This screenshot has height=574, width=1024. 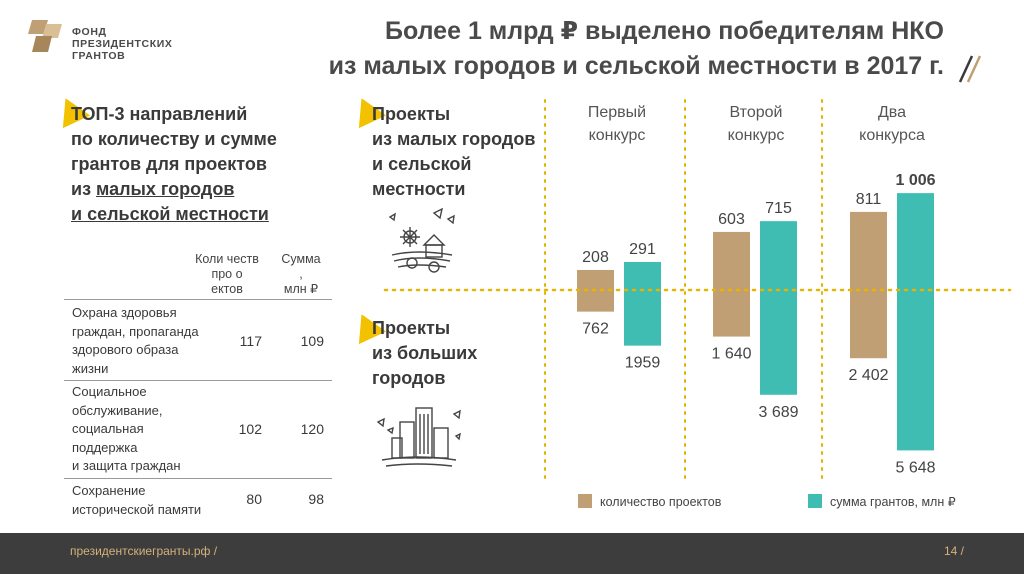 I want to click on legend-label: количество проектов, so click(x=661, y=502).